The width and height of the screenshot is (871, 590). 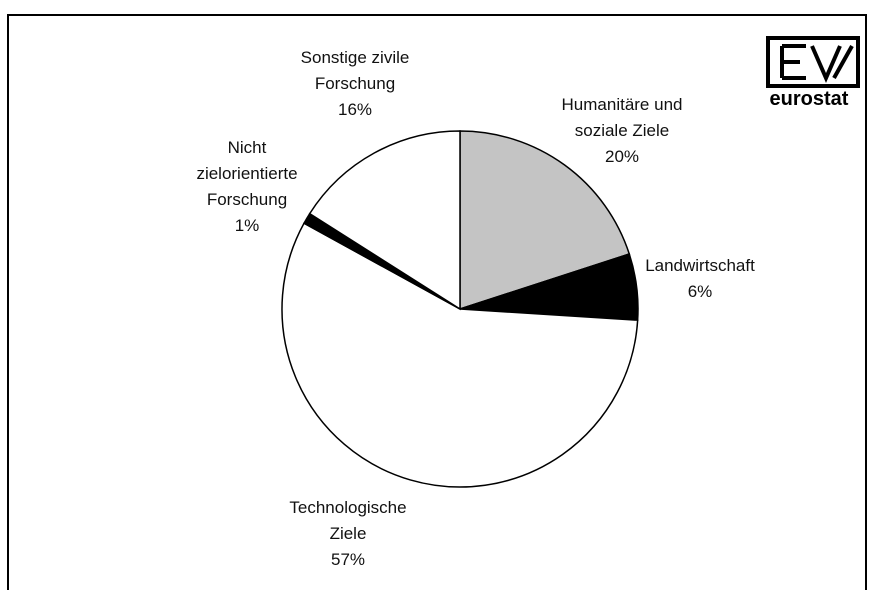 I want to click on slice-label: Technologische Ziele 57%, so click(x=348, y=534).